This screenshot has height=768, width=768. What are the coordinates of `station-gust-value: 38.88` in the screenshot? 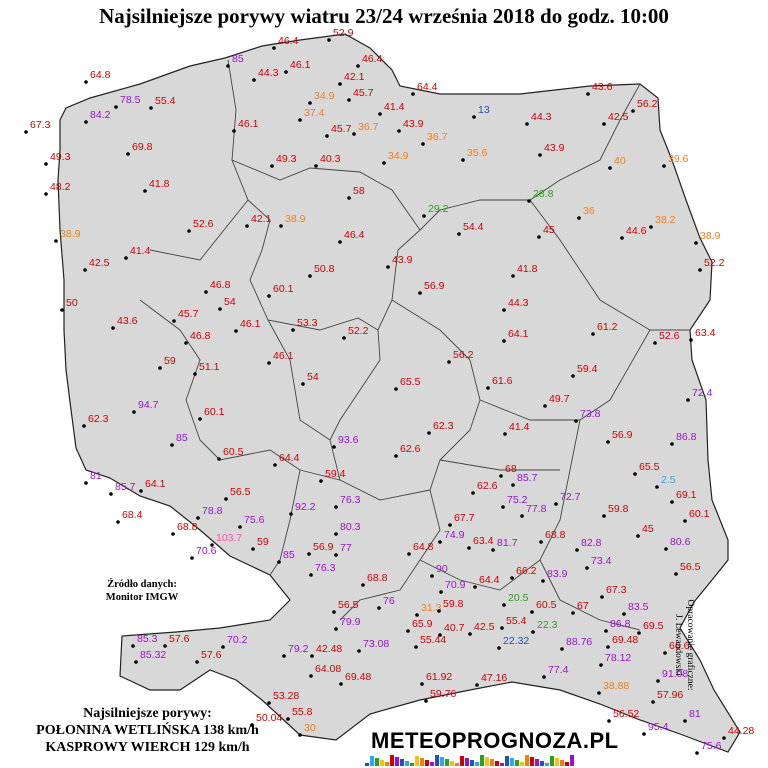 It's located at (616, 686).